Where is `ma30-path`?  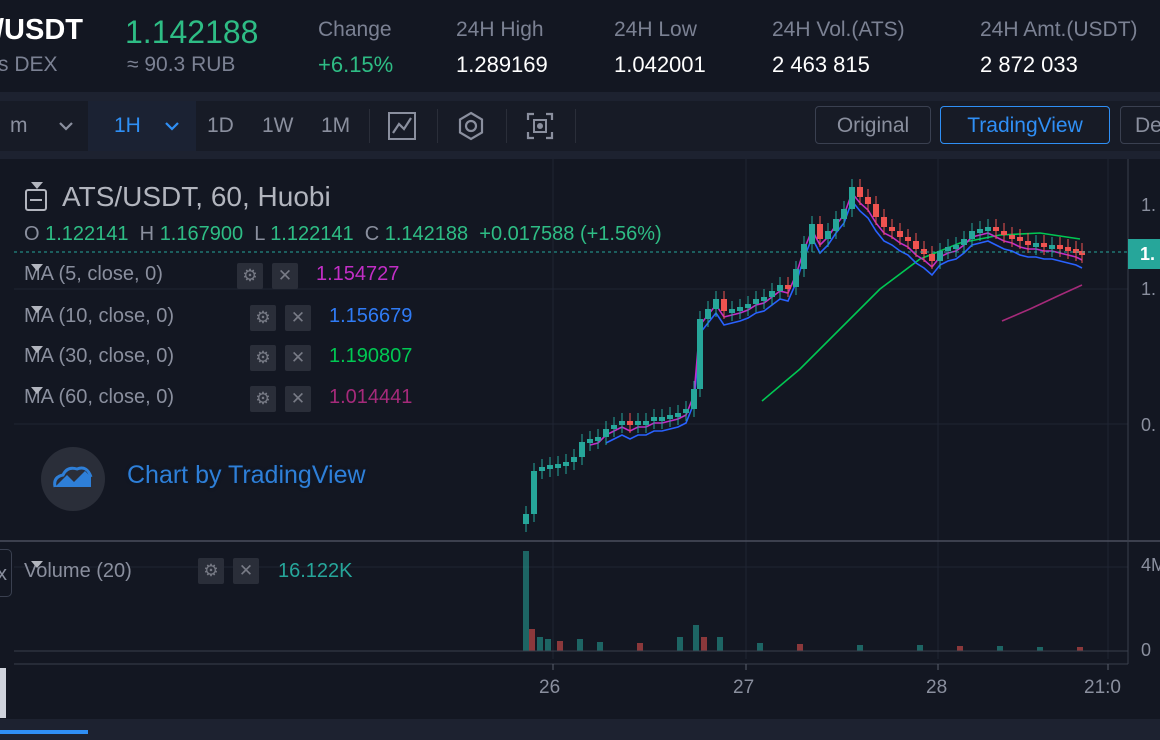 ma30-path is located at coordinates (921, 317).